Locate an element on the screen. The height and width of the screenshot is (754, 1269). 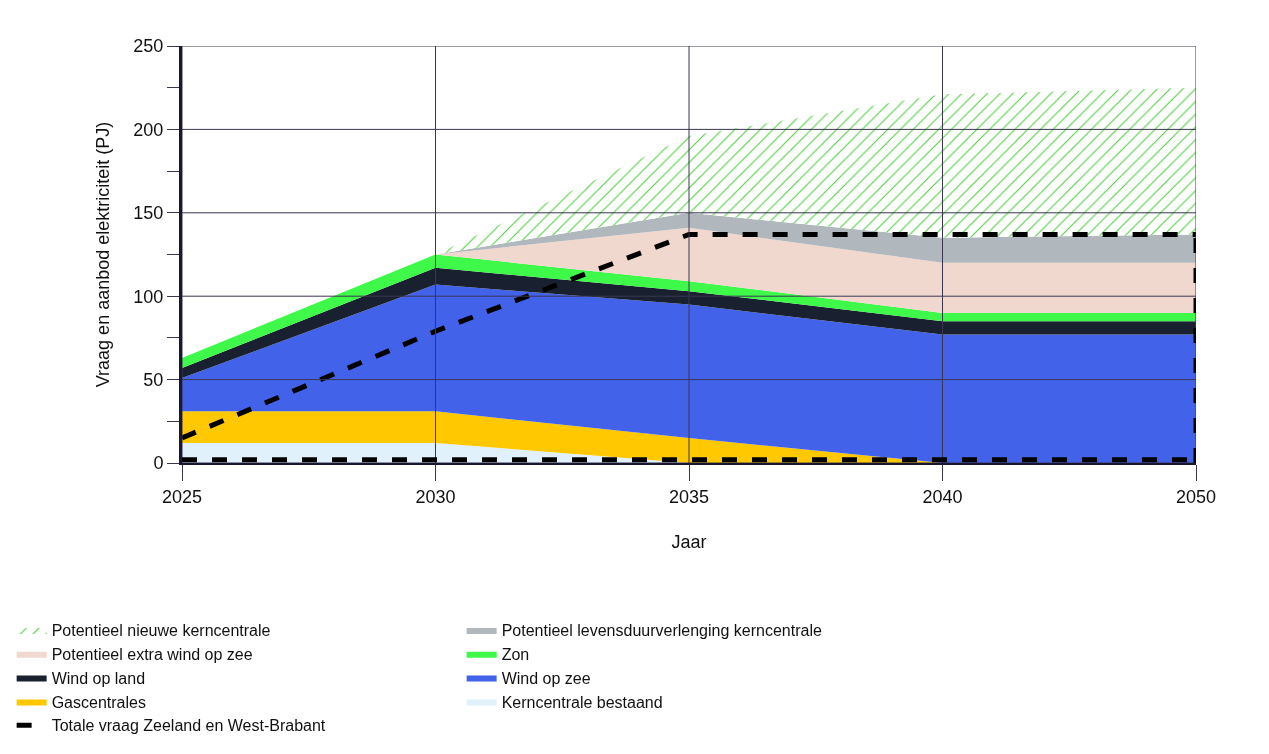
x-tick-label: 2035 is located at coordinates (689, 496).